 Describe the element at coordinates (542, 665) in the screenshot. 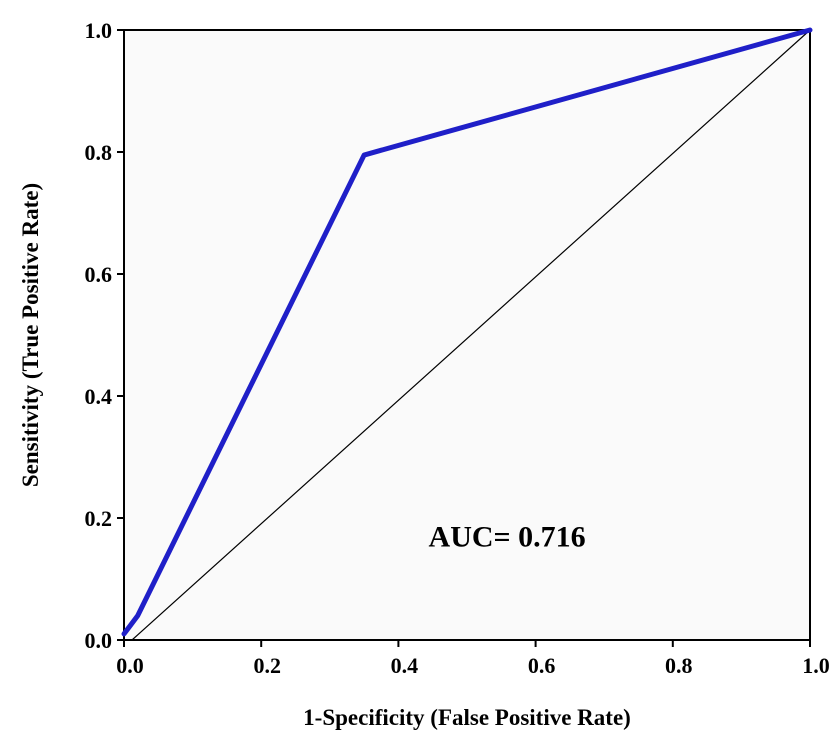

I see `x-tick-label: 0.6` at that location.